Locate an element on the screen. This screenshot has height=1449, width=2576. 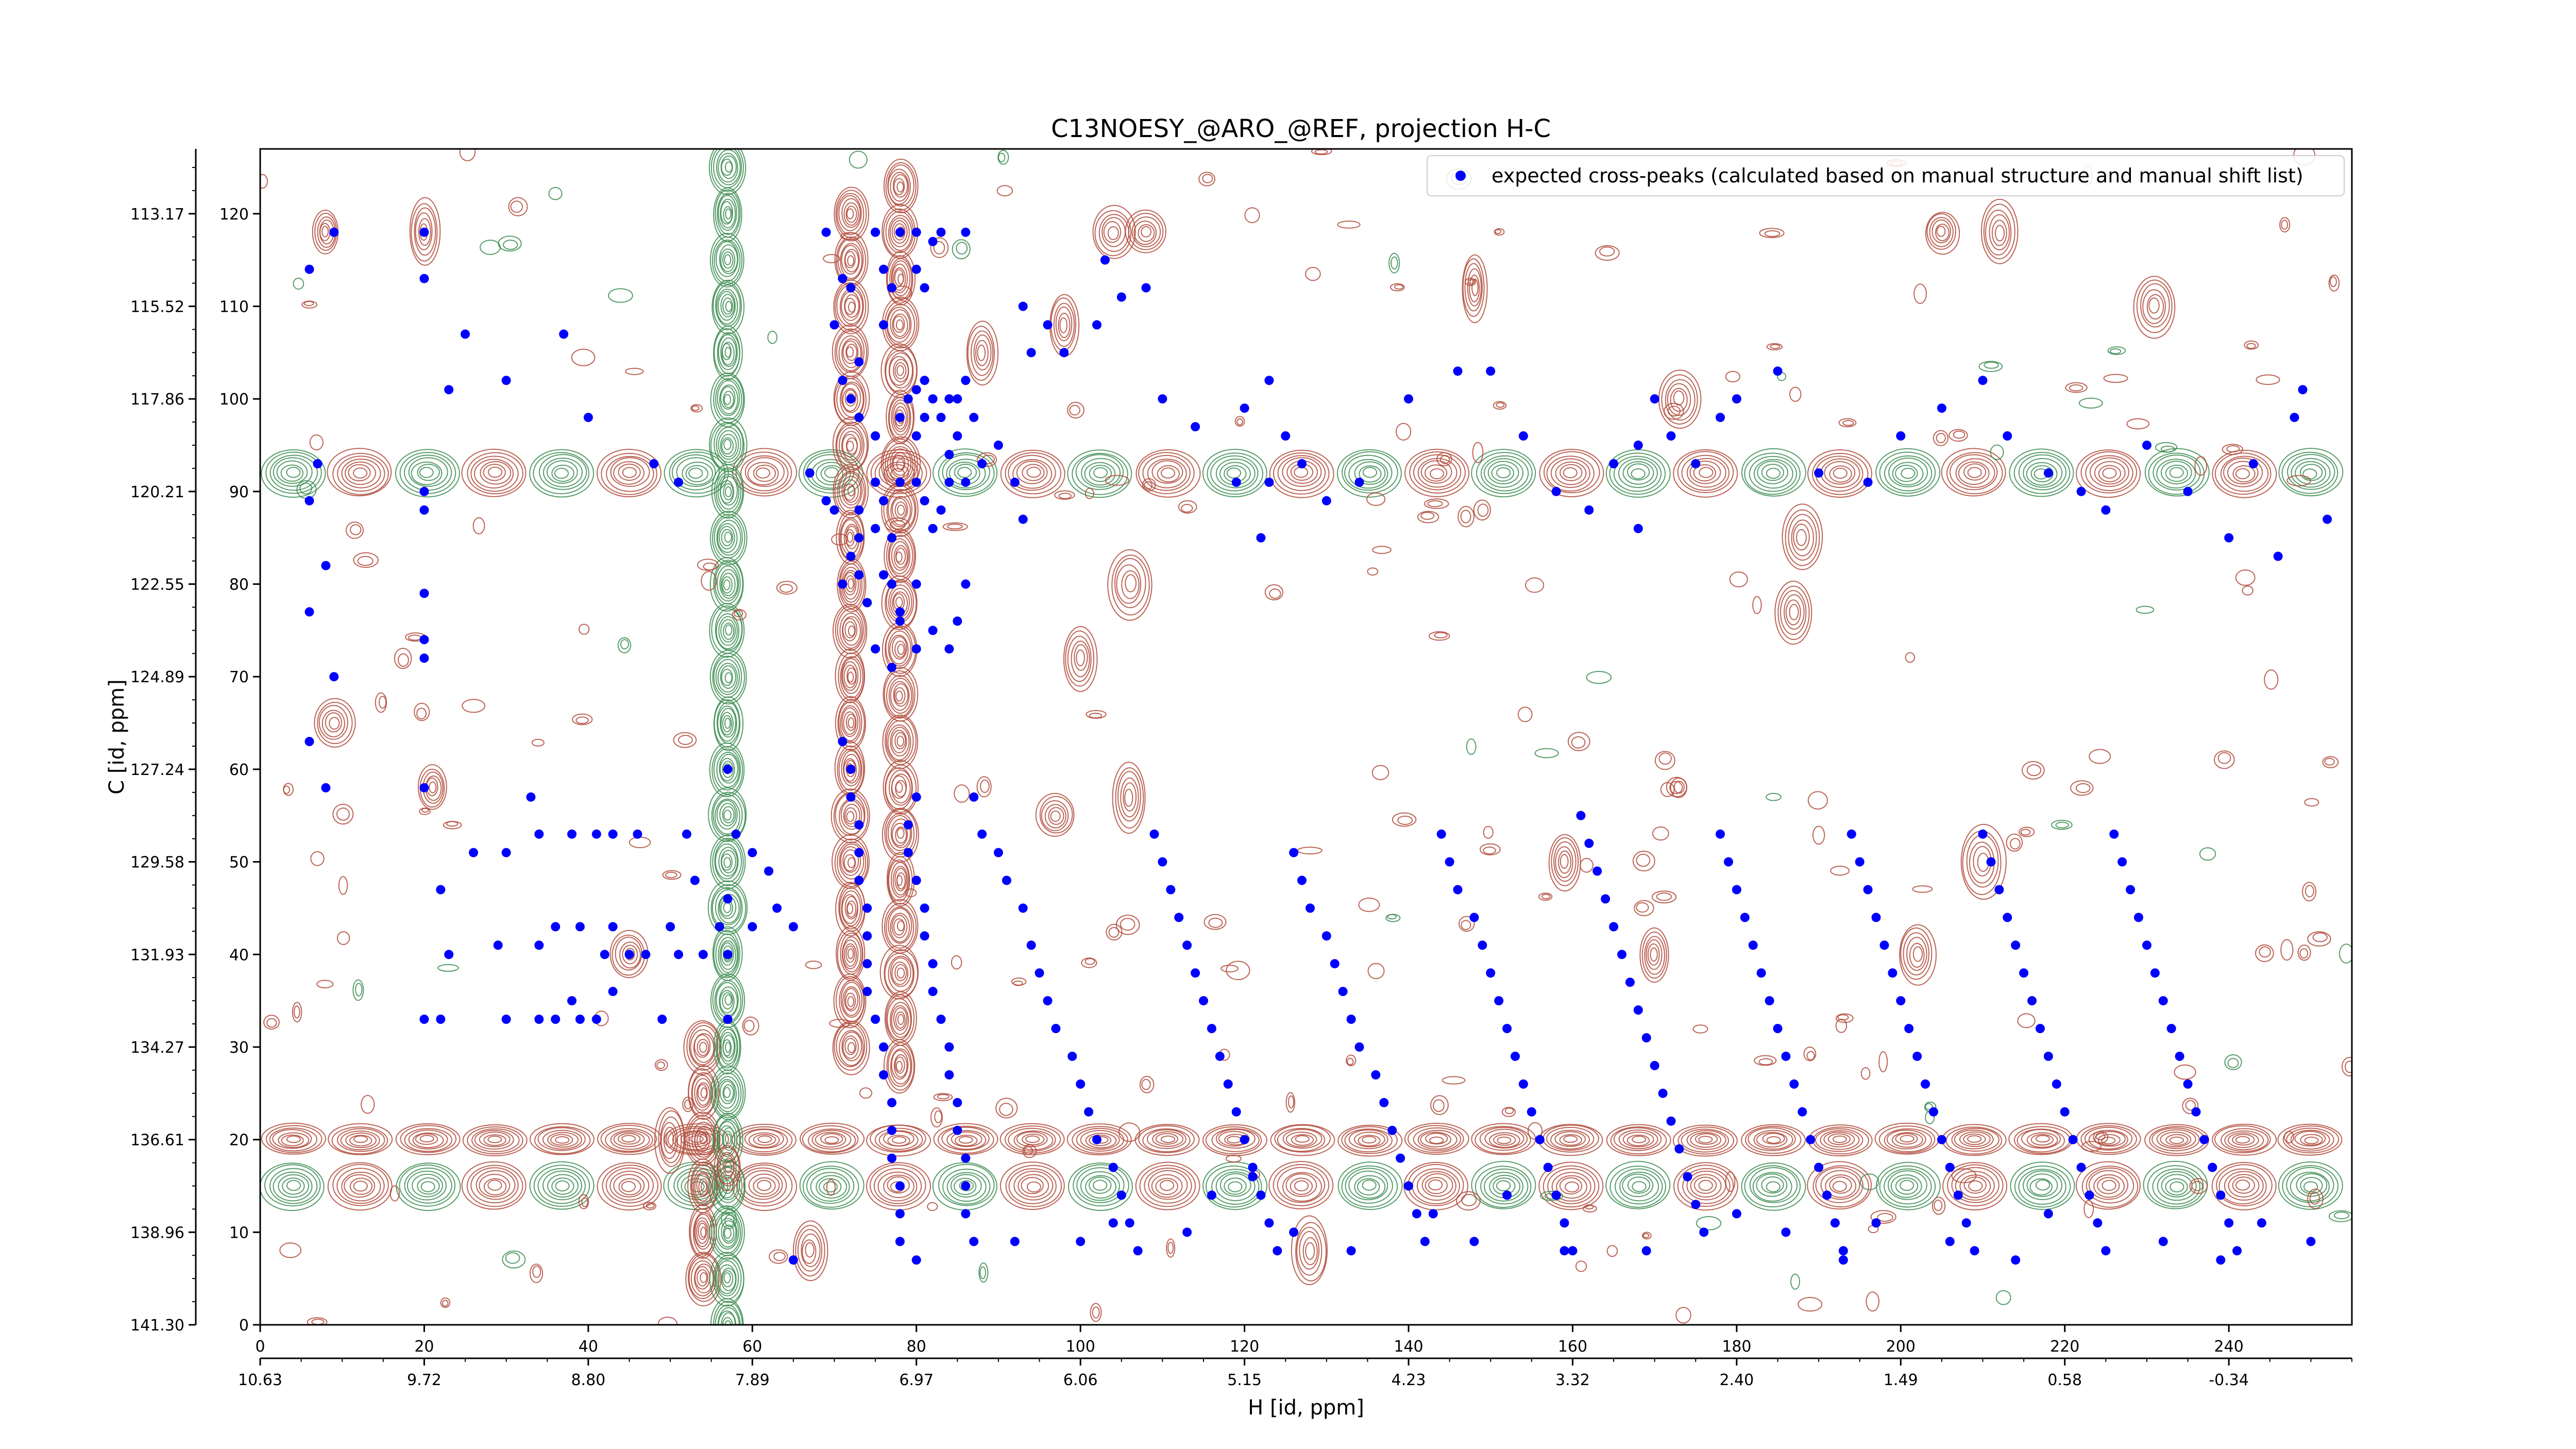
x-ppm-tick-label: 3.32 is located at coordinates (1572, 1380).